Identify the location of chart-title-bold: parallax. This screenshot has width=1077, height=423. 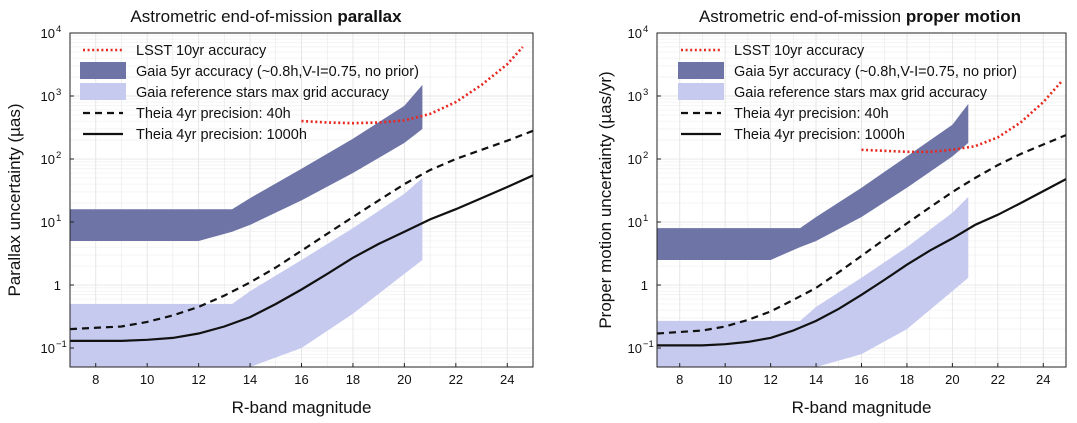
(369, 16).